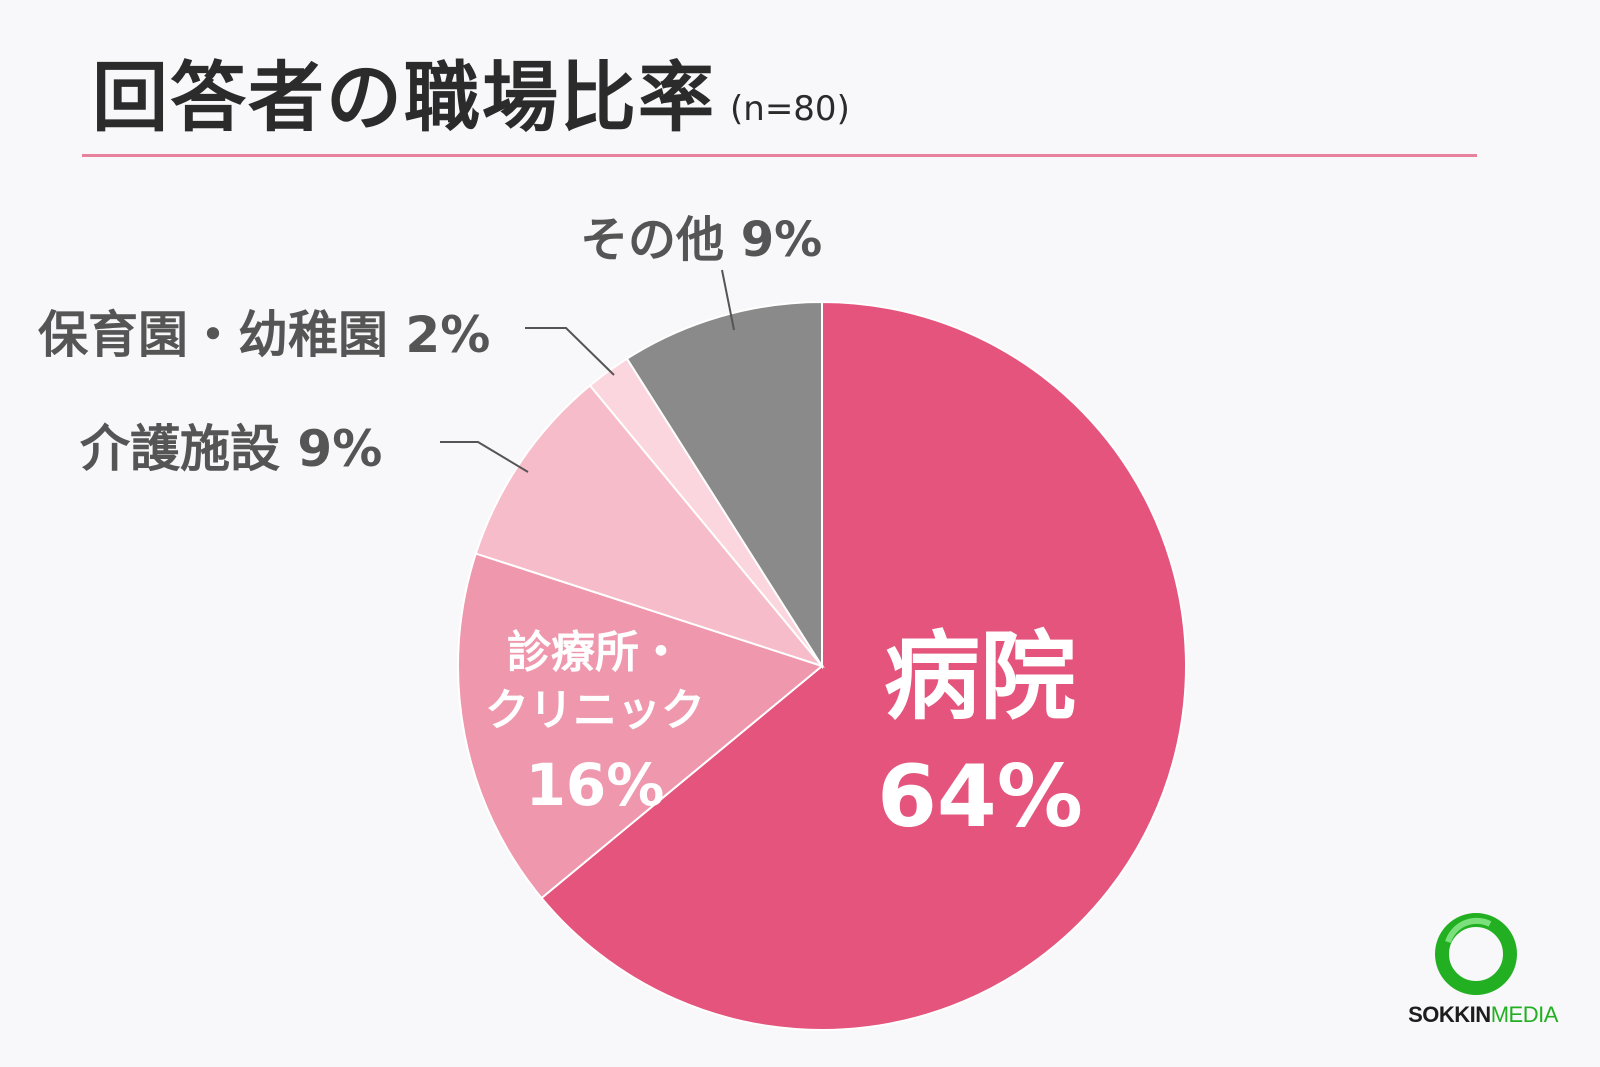 The image size is (1600, 1067). Describe the element at coordinates (980, 677) in the screenshot. I see `slice-hospital-label-line-1: 病院` at that location.